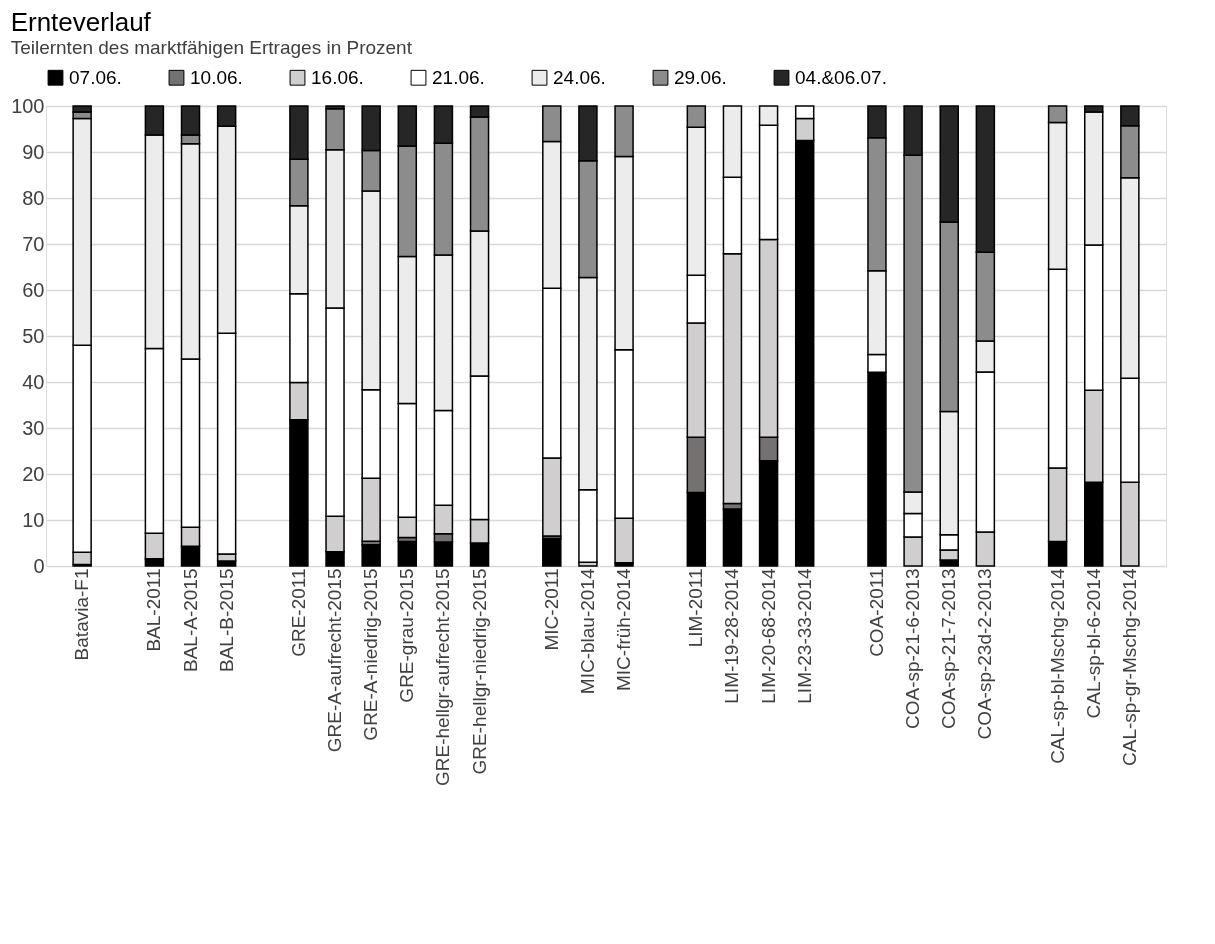 The width and height of the screenshot is (1215, 944). Describe the element at coordinates (211, 47) in the screenshot. I see `chart-subtitle: Teilernten des marktfähigen Ertrages in Prozent` at that location.